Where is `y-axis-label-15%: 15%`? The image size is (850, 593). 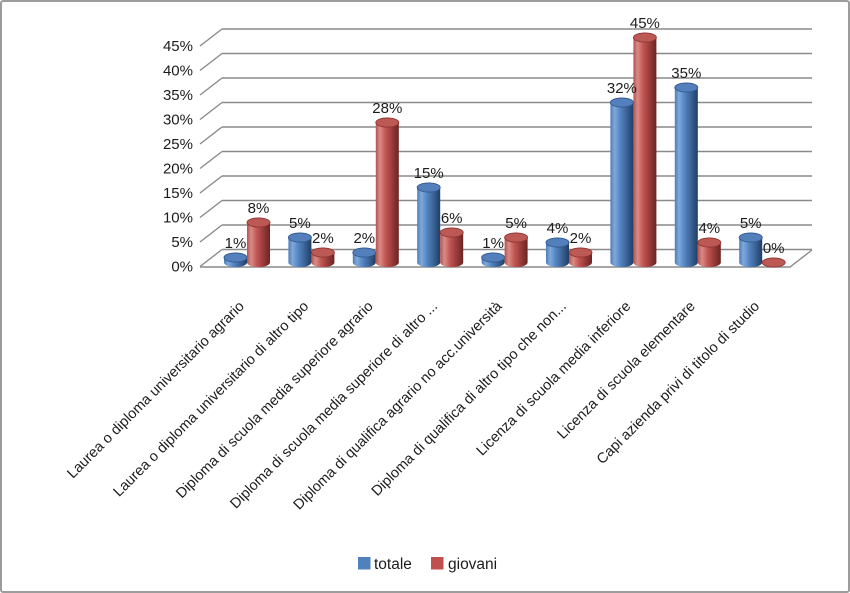
y-axis-label-15%: 15% is located at coordinates (178, 193).